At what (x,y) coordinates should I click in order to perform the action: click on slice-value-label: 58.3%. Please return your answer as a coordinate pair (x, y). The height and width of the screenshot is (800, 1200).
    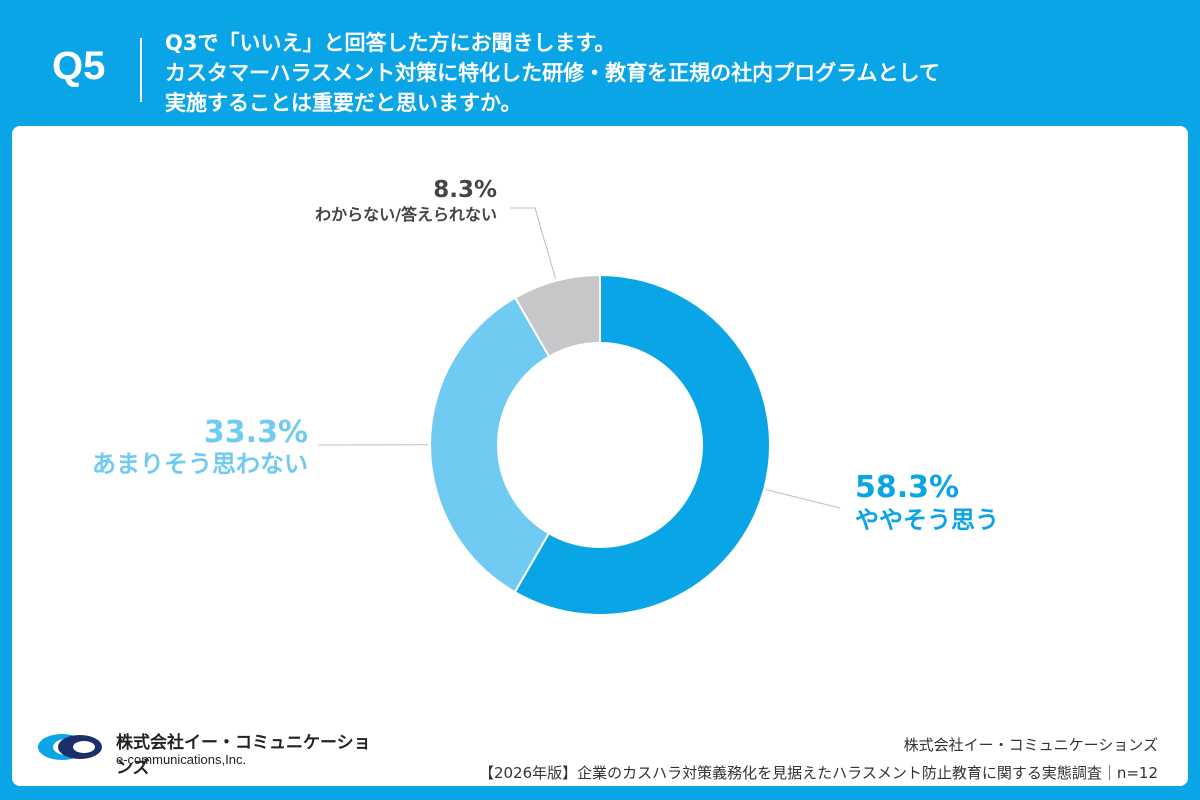
    Looking at the image, I should click on (907, 487).